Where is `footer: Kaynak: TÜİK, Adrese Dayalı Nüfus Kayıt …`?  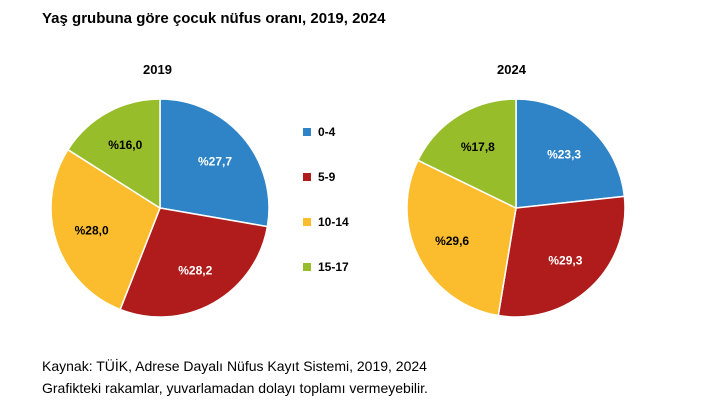 footer: Kaynak: TÜİK, Adrese Dayalı Nüfus Kayıt … is located at coordinates (235, 377).